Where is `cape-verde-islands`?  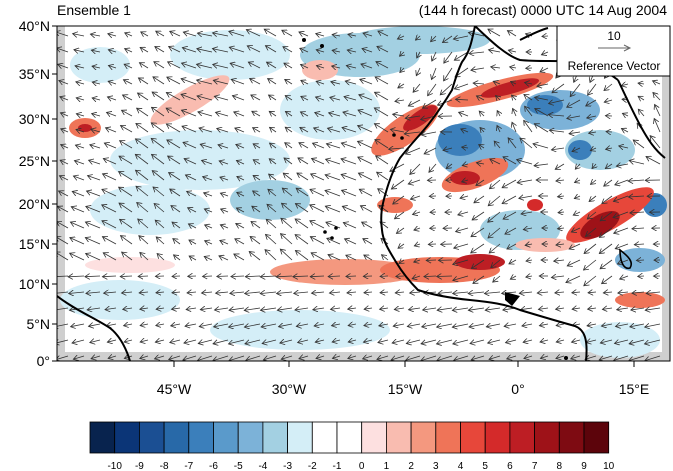
cape-verde-islands is located at coordinates (325, 232).